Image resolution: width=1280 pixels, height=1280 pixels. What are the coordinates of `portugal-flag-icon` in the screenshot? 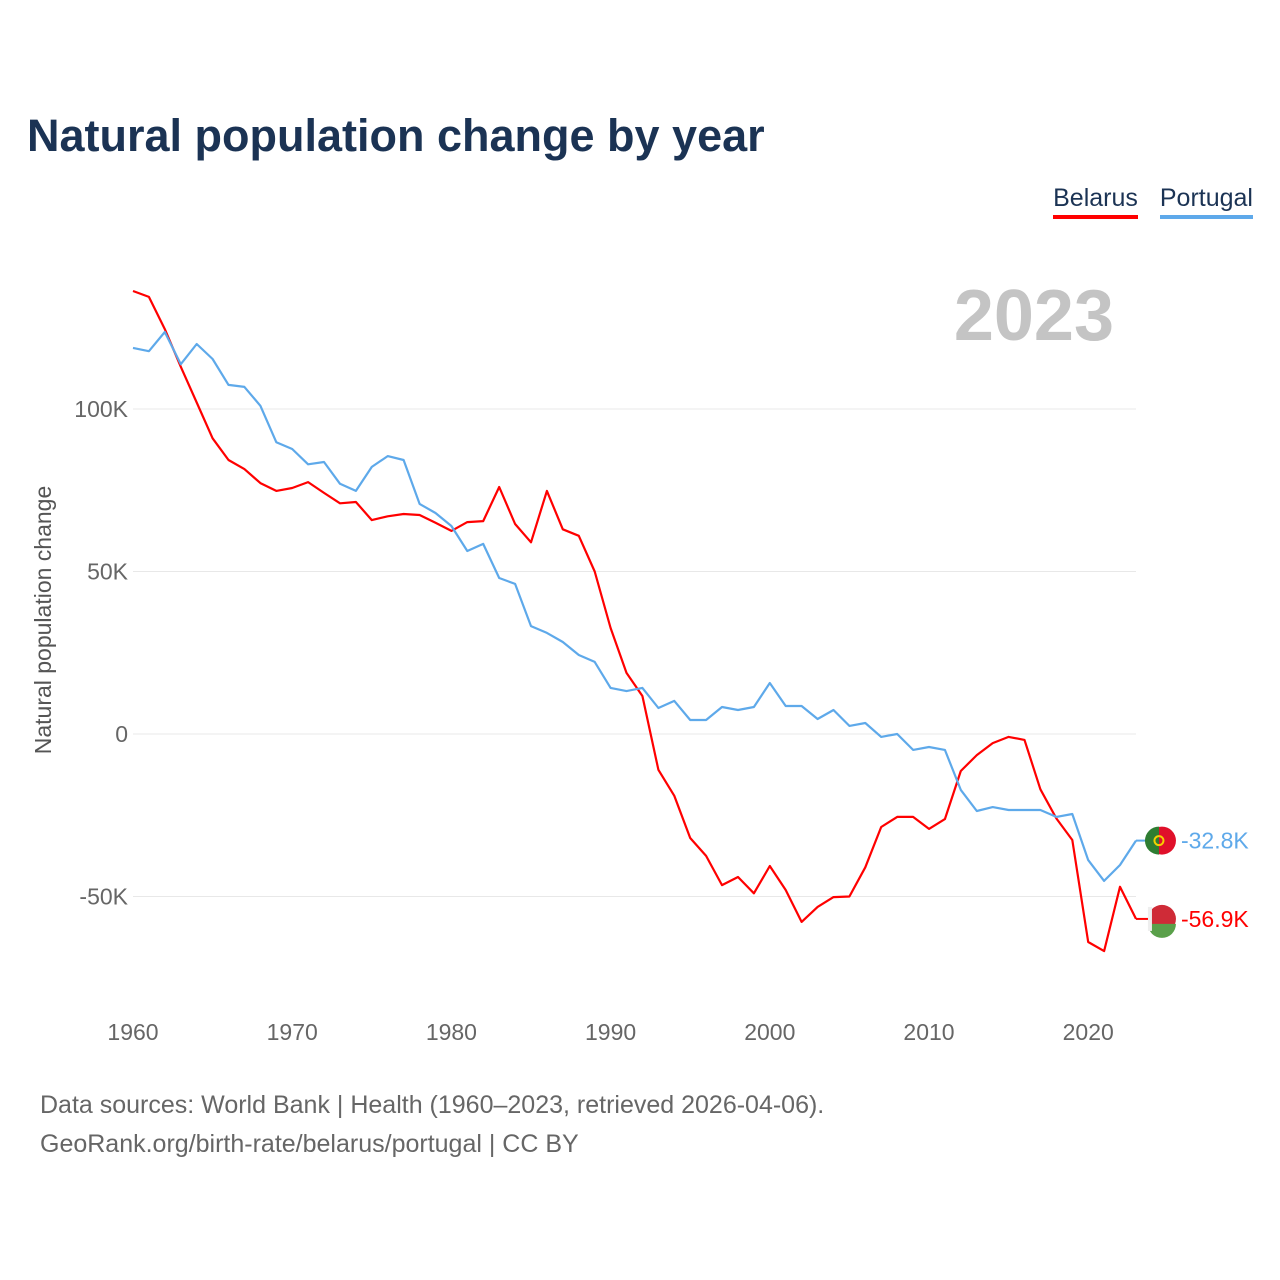 It's located at (1160, 840).